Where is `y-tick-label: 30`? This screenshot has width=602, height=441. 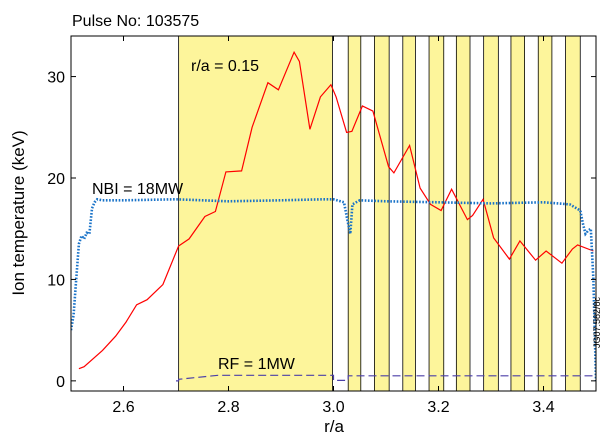 y-tick-label: 30 is located at coordinates (56, 78).